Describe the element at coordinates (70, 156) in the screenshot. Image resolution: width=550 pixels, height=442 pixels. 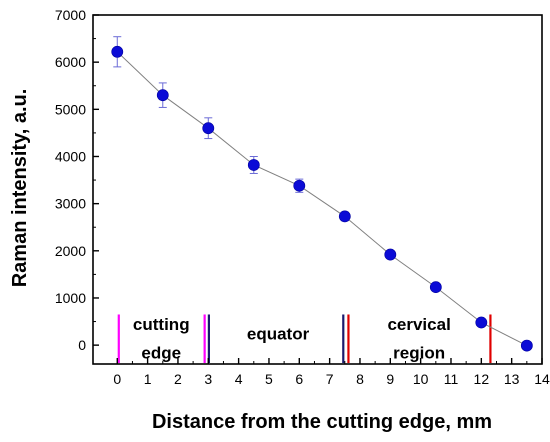
I see `y-tick-label: 4000` at that location.